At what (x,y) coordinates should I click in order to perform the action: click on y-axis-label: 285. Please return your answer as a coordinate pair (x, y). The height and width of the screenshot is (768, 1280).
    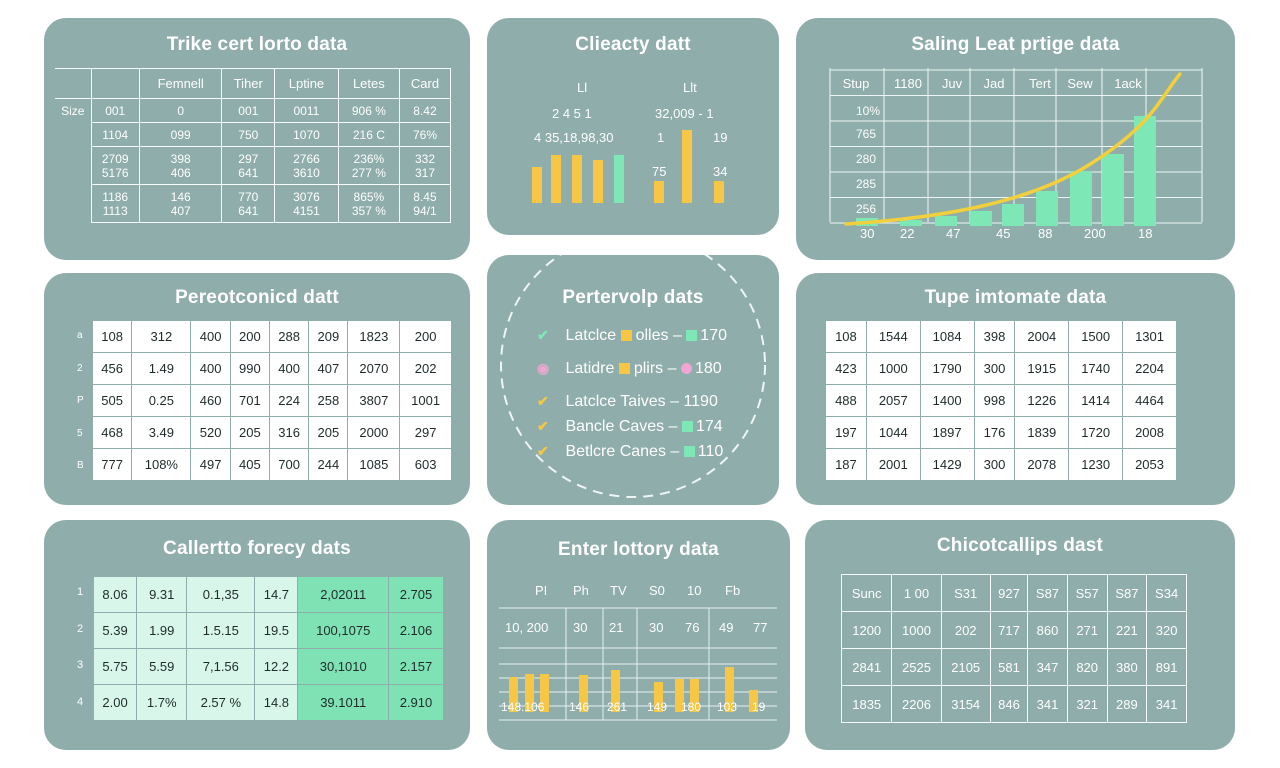
    Looking at the image, I should click on (866, 184).